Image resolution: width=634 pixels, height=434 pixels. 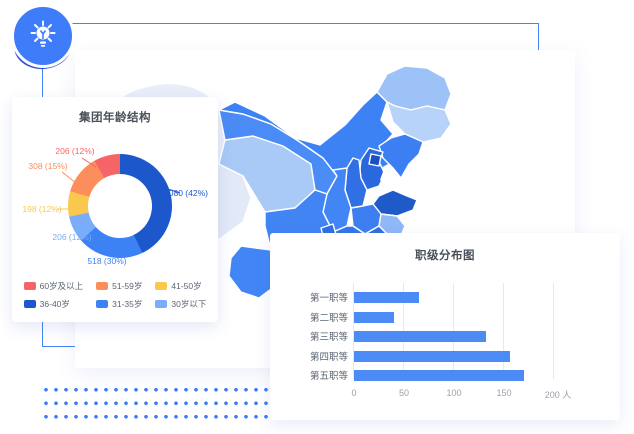 What do you see at coordinates (538, 37) in the screenshot?
I see `connector-line-top-v` at bounding box center [538, 37].